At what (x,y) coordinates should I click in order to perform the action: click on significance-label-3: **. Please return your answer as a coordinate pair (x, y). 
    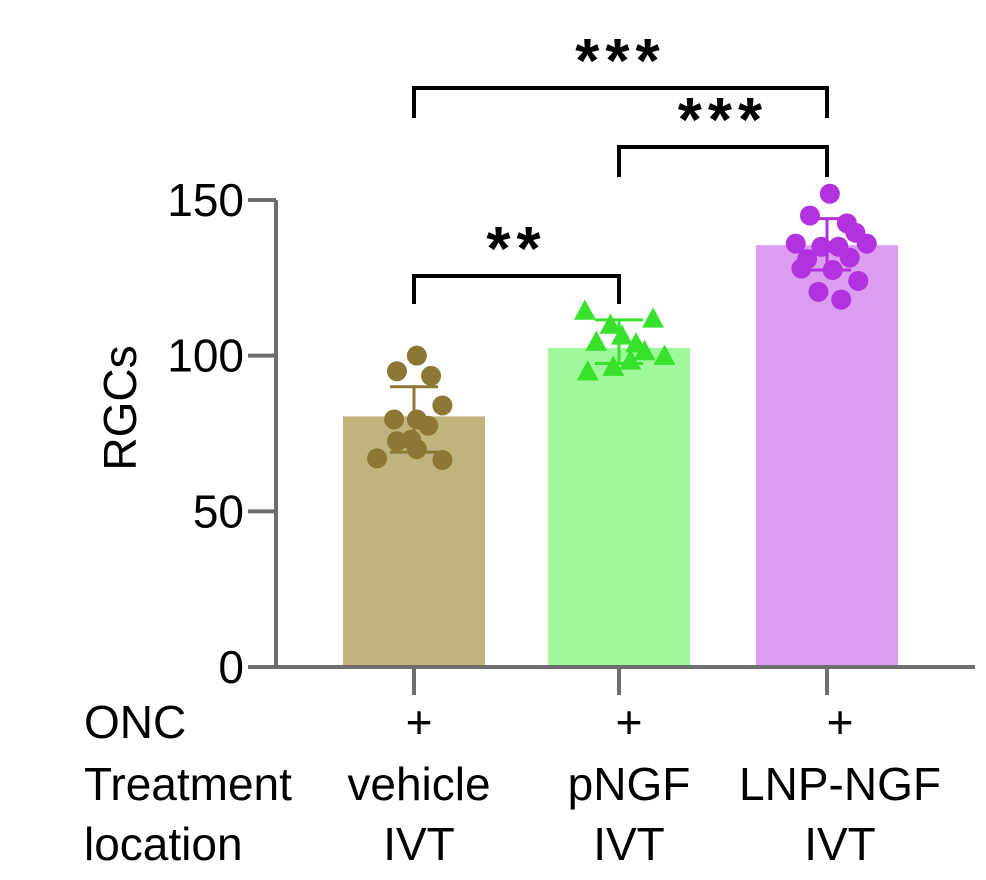
    Looking at the image, I should click on (516, 249).